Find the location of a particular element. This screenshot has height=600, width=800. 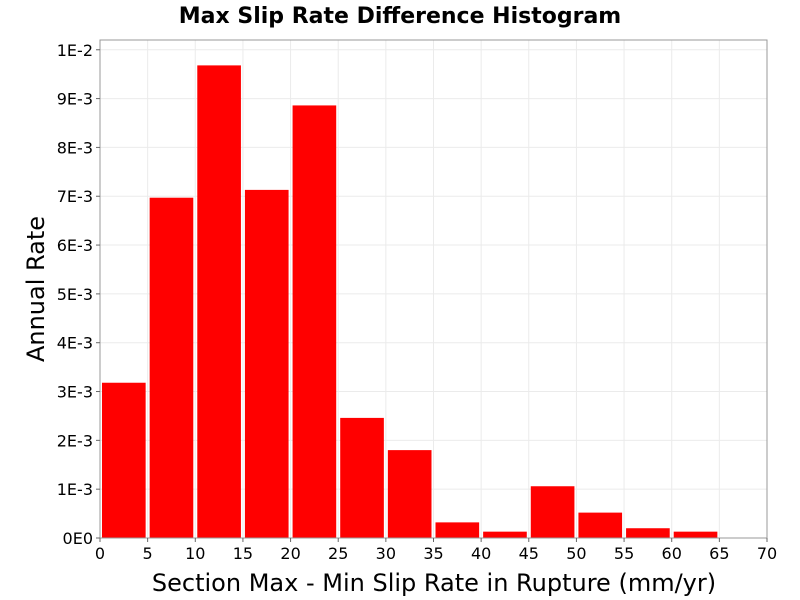

x-tick-label: 15 is located at coordinates (243, 553).